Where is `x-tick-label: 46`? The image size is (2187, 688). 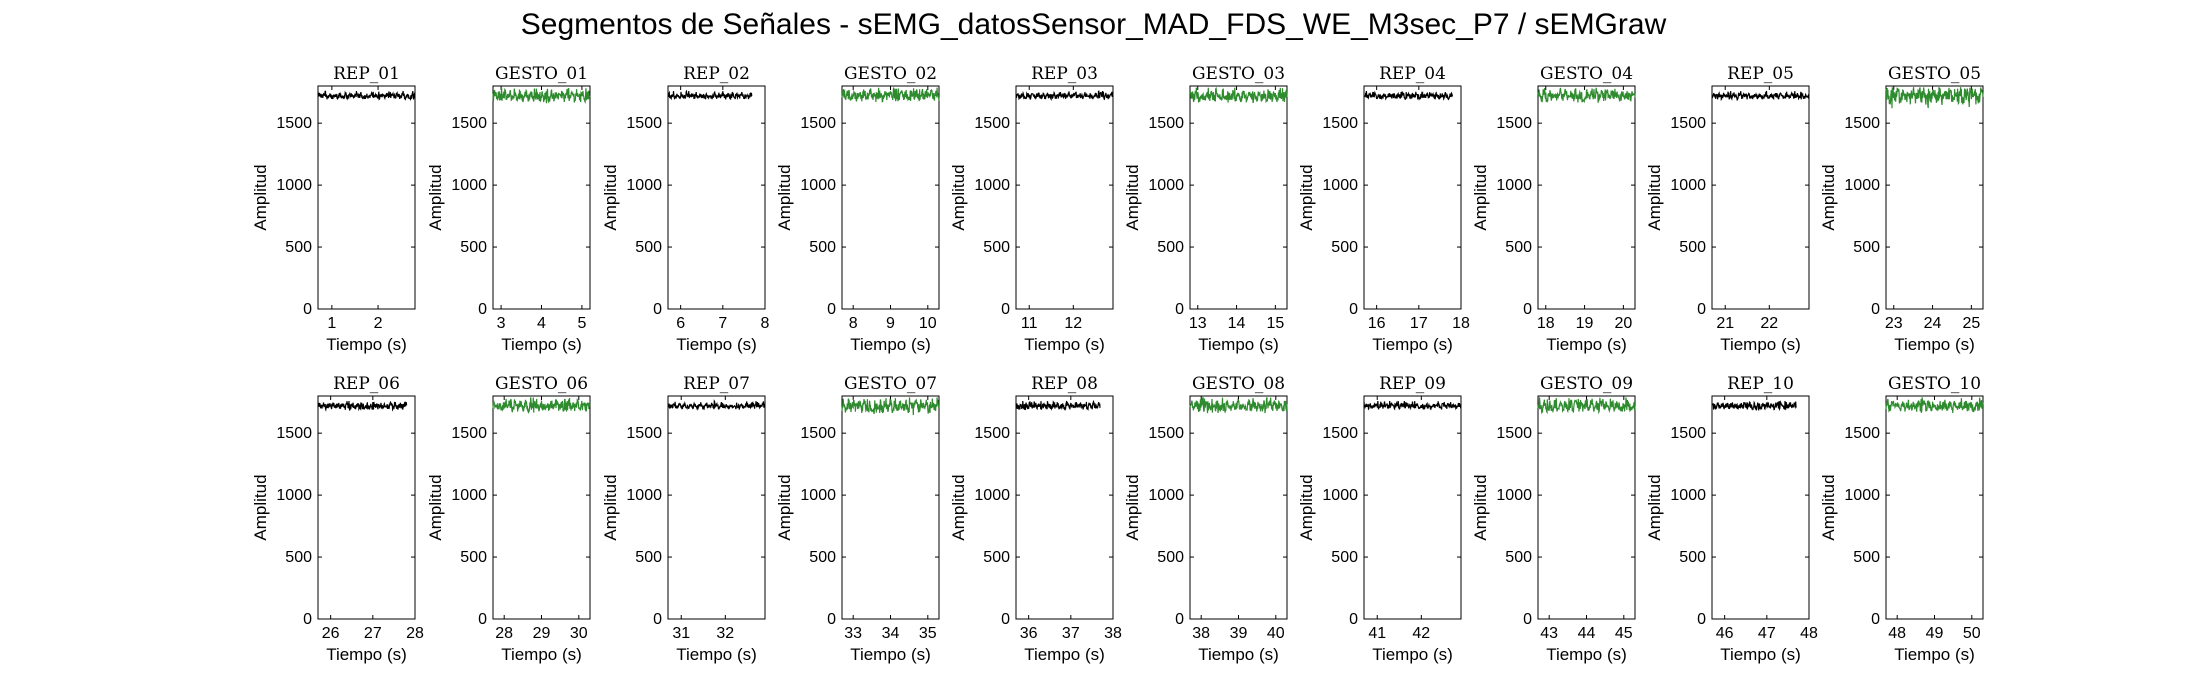
x-tick-label: 46 is located at coordinates (1725, 633).